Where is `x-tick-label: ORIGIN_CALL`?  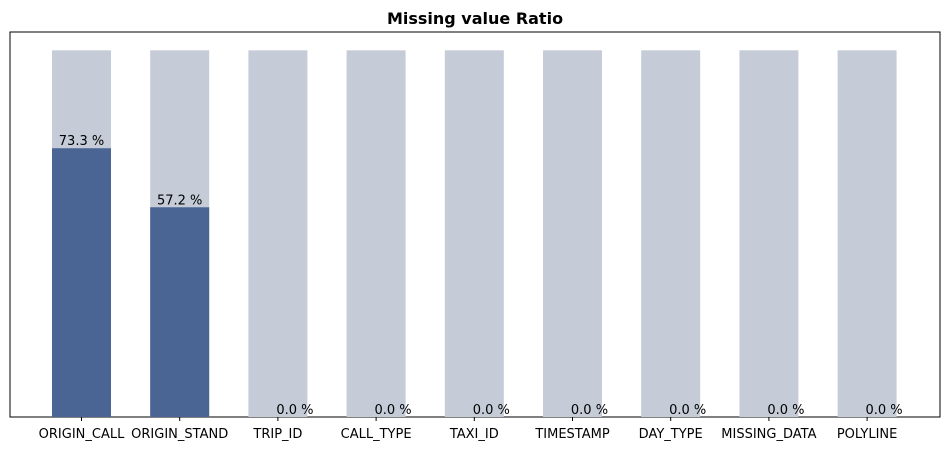
x-tick-label: ORIGIN_CALL is located at coordinates (82, 434).